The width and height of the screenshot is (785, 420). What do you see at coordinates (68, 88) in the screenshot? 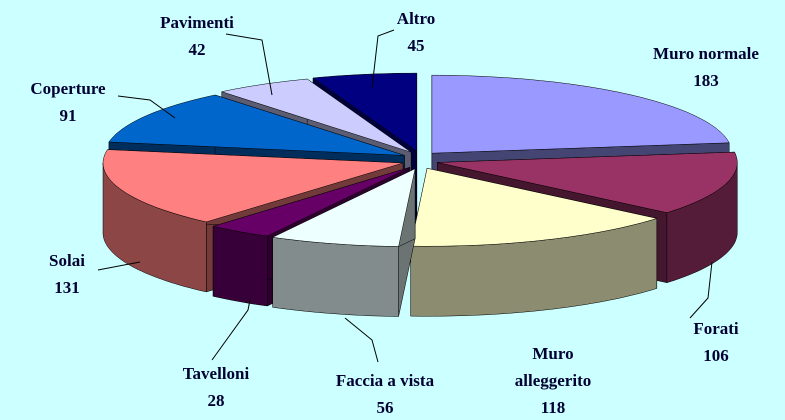
I see `category-label: Coperture` at bounding box center [68, 88].